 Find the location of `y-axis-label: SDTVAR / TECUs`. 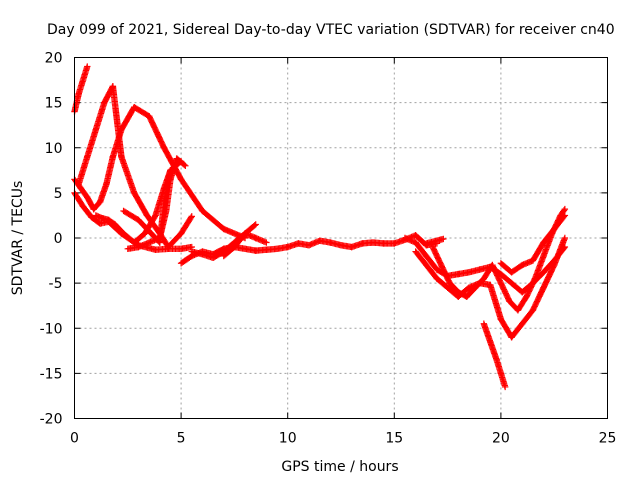

y-axis-label: SDTVAR / TECUs is located at coordinates (18, 238).